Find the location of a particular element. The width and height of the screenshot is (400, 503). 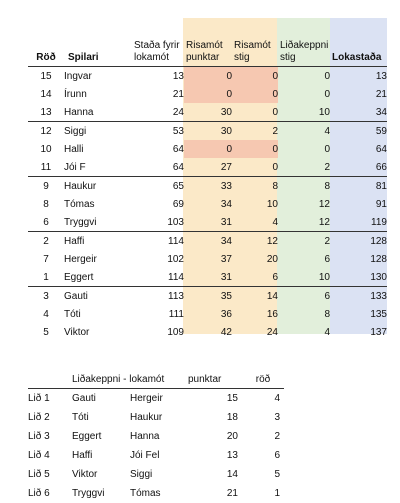

player-cell: Haukur is located at coordinates (99, 185).